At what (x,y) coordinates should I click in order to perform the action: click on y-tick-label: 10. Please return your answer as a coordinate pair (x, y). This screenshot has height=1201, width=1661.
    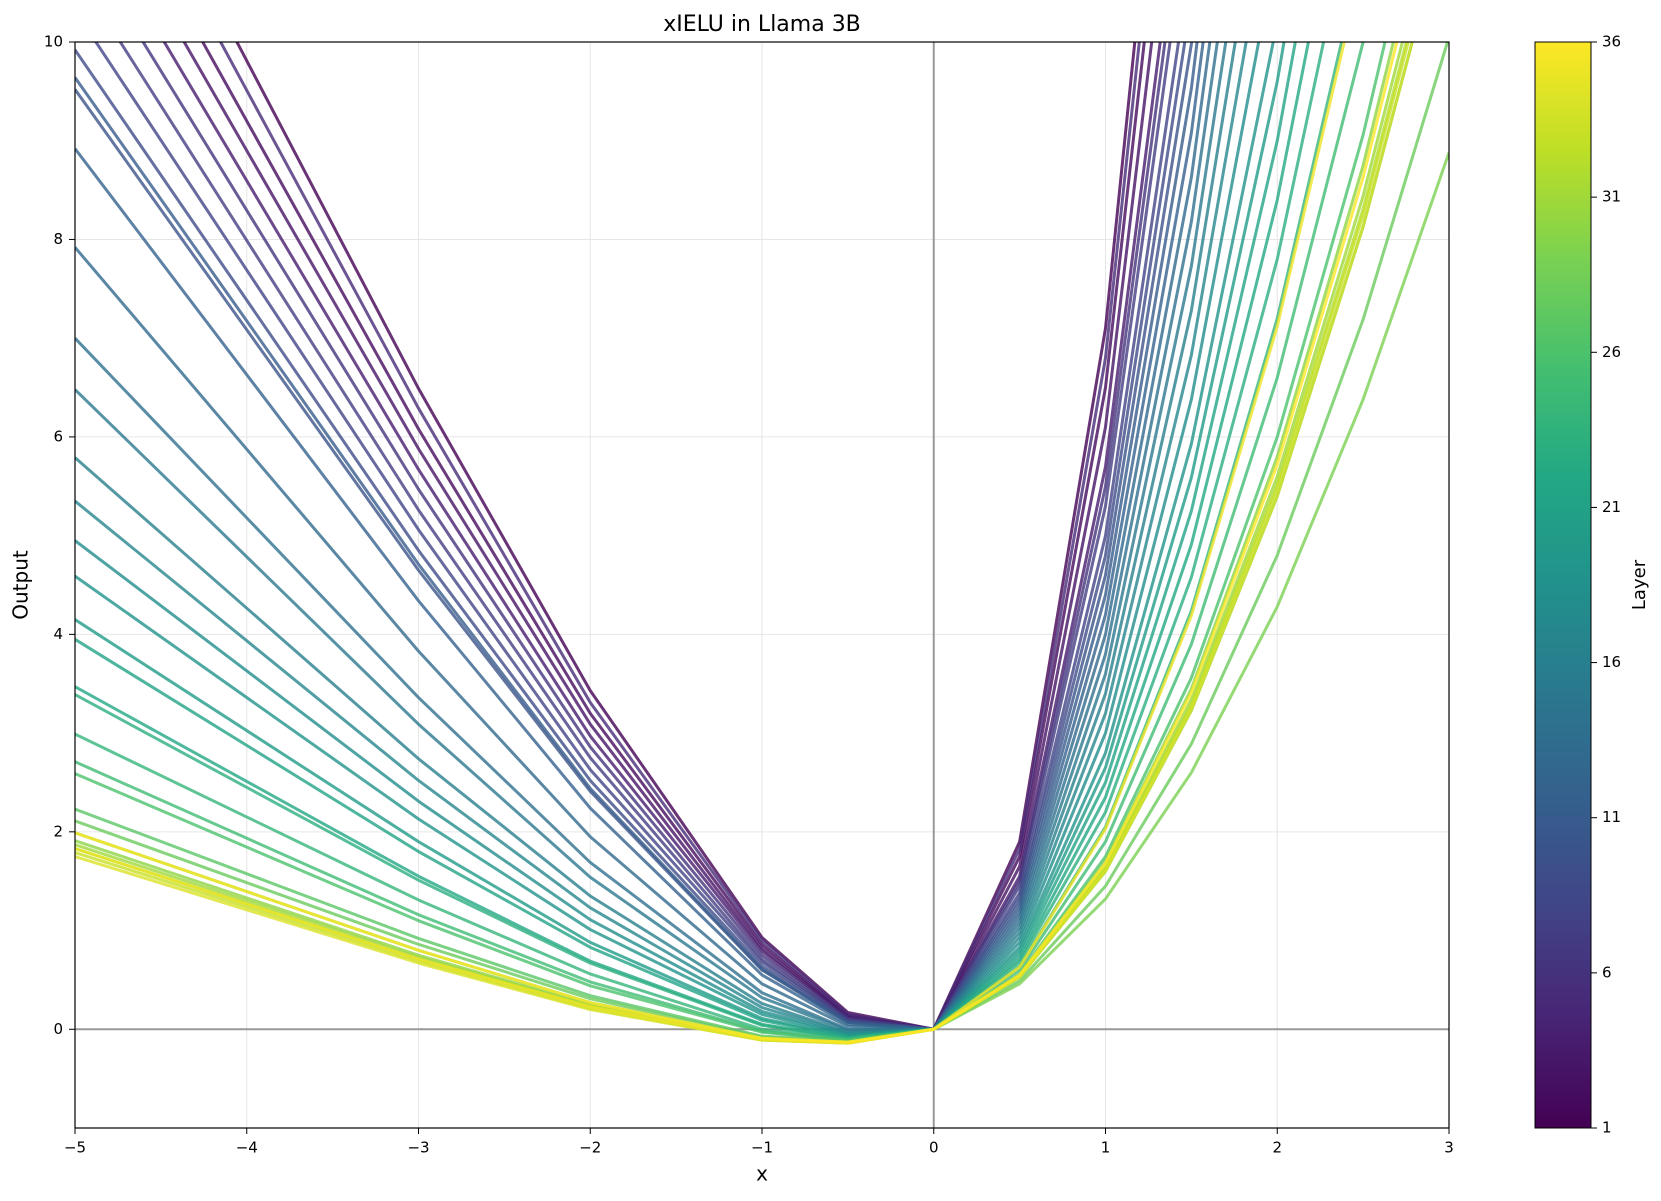
    Looking at the image, I should click on (53, 42).